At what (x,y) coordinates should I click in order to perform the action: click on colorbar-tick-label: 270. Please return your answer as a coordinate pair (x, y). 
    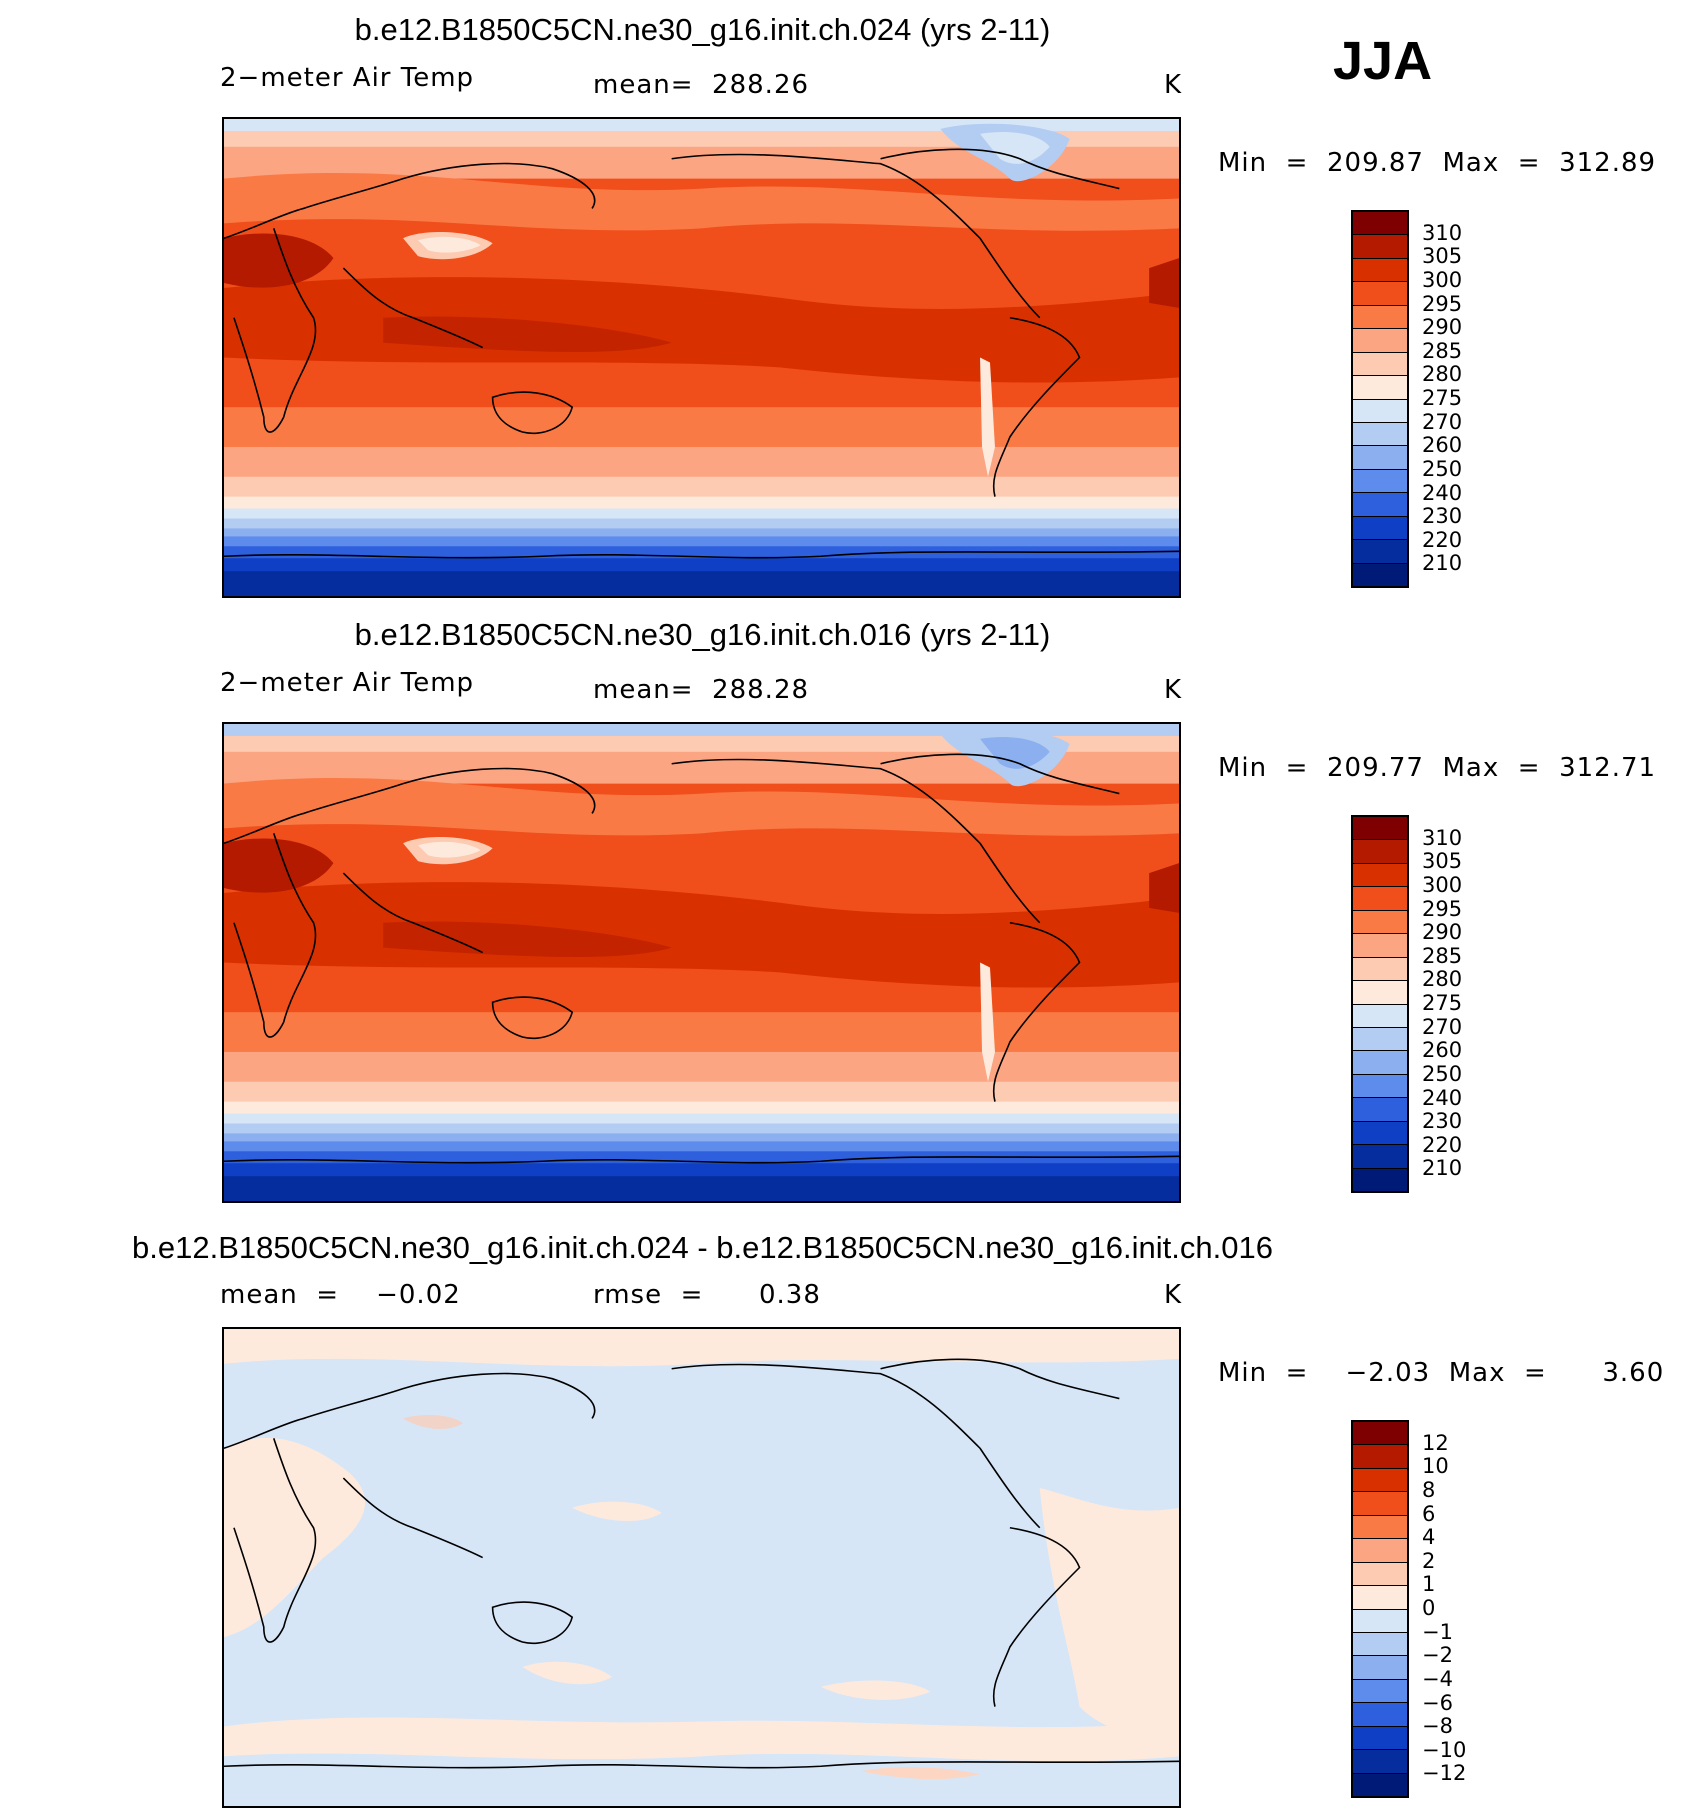
    Looking at the image, I should click on (1442, 1026).